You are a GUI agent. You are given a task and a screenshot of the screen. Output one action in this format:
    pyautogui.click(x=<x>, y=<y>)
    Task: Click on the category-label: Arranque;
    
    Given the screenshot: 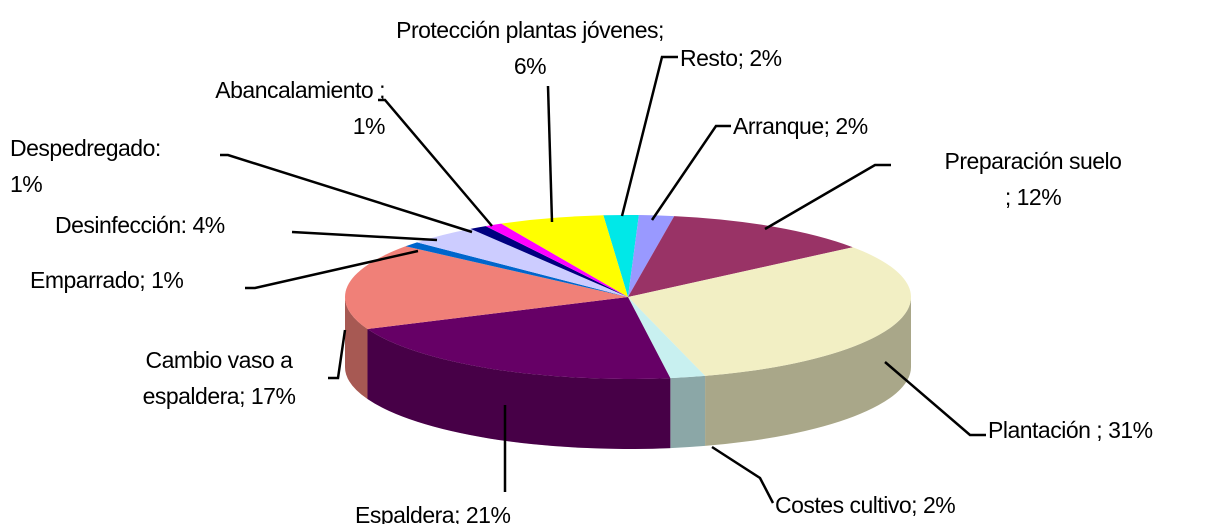 What is the action you would take?
    pyautogui.click(x=781, y=126)
    